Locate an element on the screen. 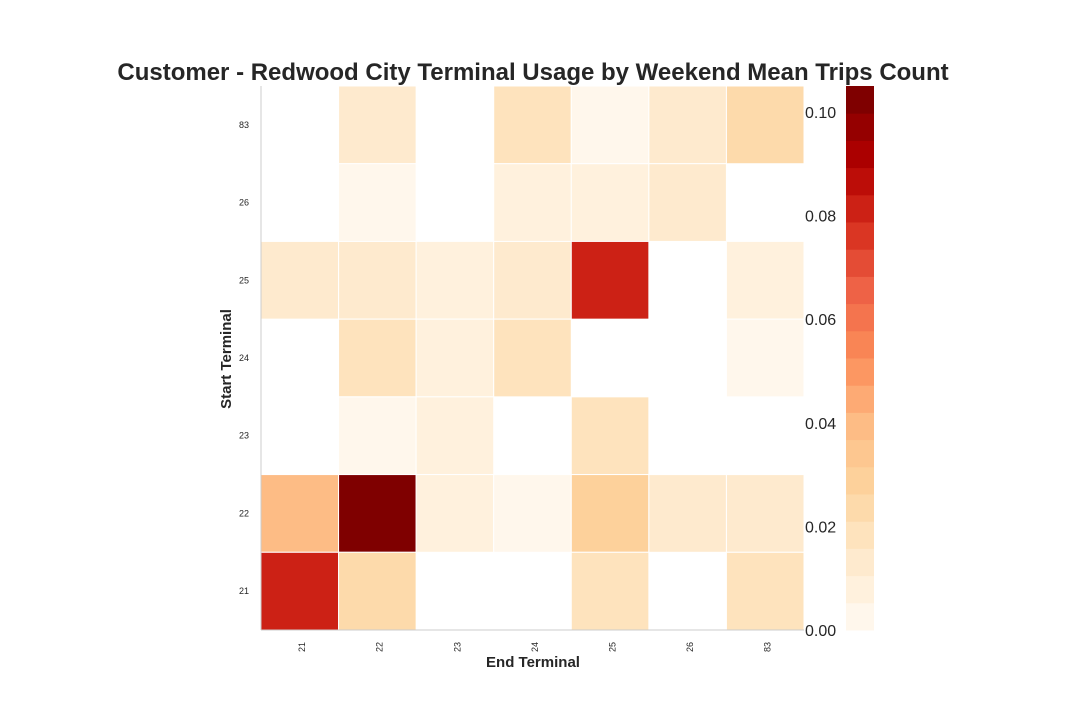  colorbar-tick-5: 0.10 is located at coordinates (820, 113).